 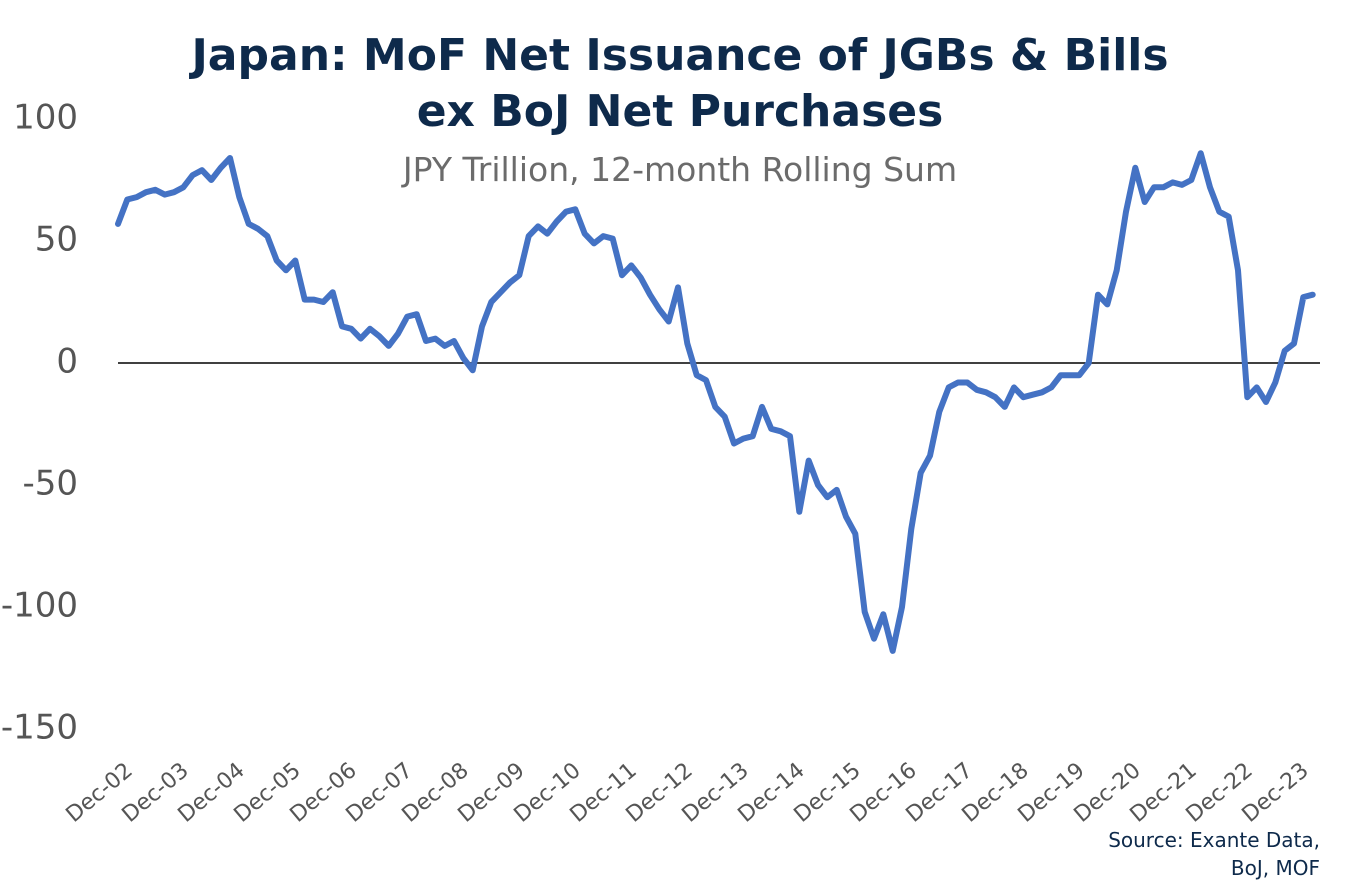 What do you see at coordinates (39, 728) in the screenshot?
I see `y-tick-label: -150` at bounding box center [39, 728].